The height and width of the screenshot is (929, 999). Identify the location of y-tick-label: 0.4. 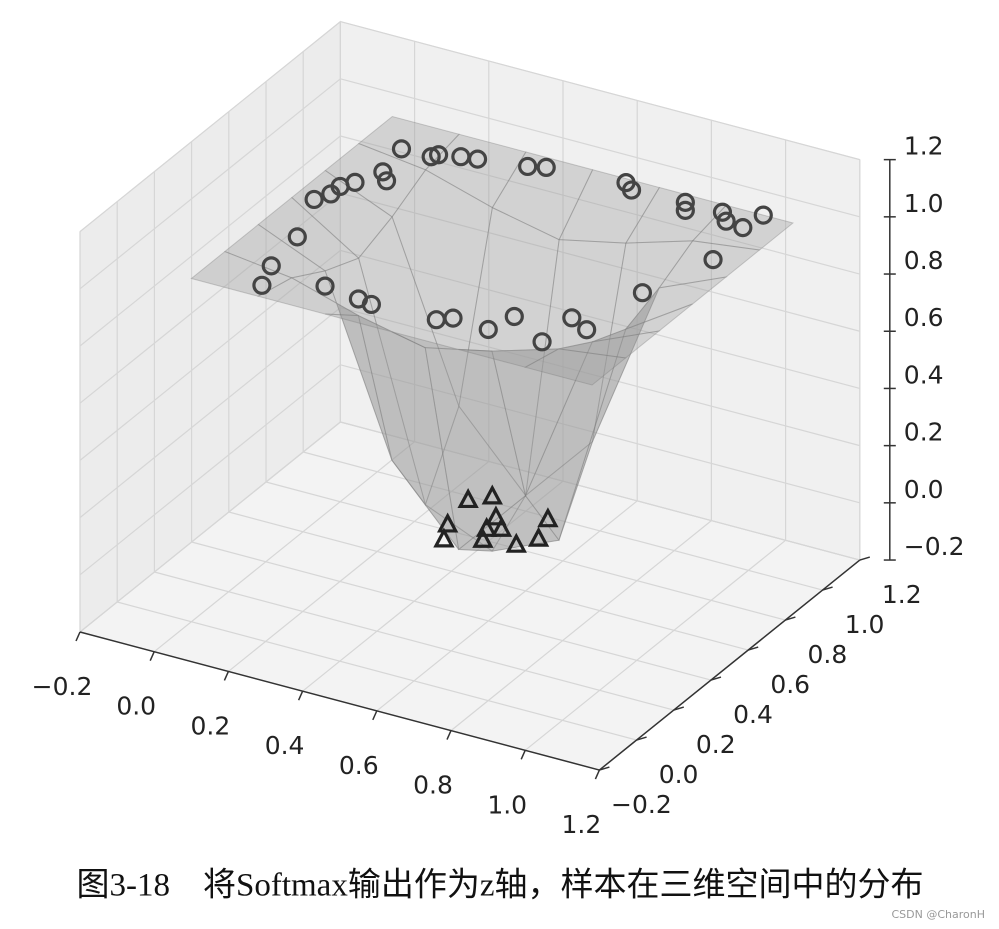
(753, 714).